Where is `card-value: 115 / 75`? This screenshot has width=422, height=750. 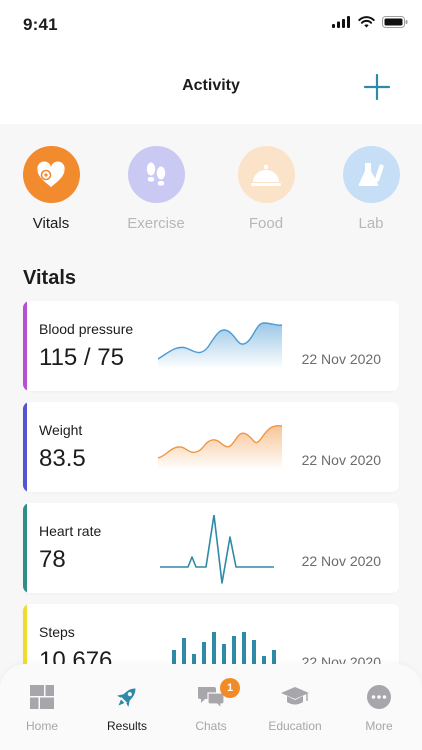 card-value: 115 / 75 is located at coordinates (81, 357).